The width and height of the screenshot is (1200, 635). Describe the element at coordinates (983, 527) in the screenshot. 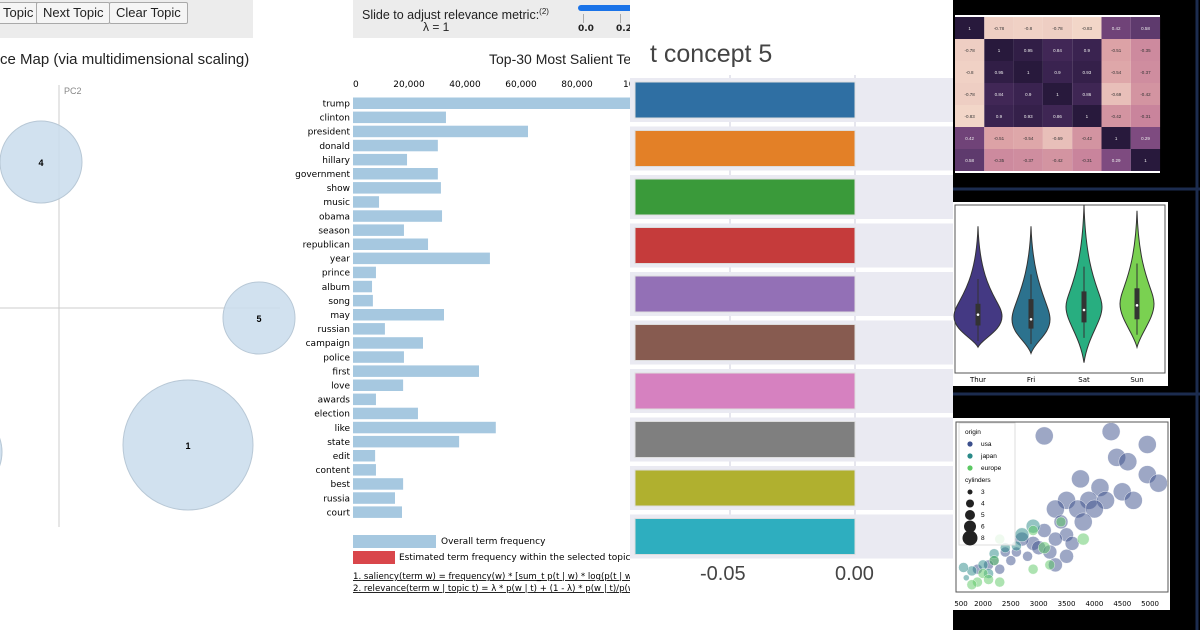

I see `legend-label: 6` at that location.